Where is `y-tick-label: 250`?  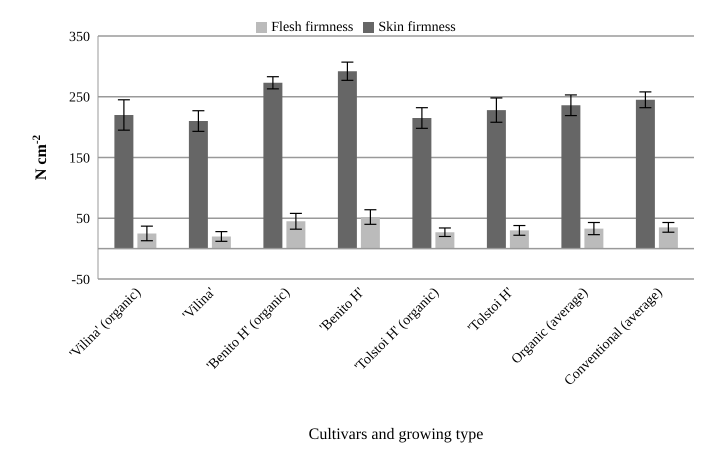
y-tick-label: 250 is located at coordinates (79, 98).